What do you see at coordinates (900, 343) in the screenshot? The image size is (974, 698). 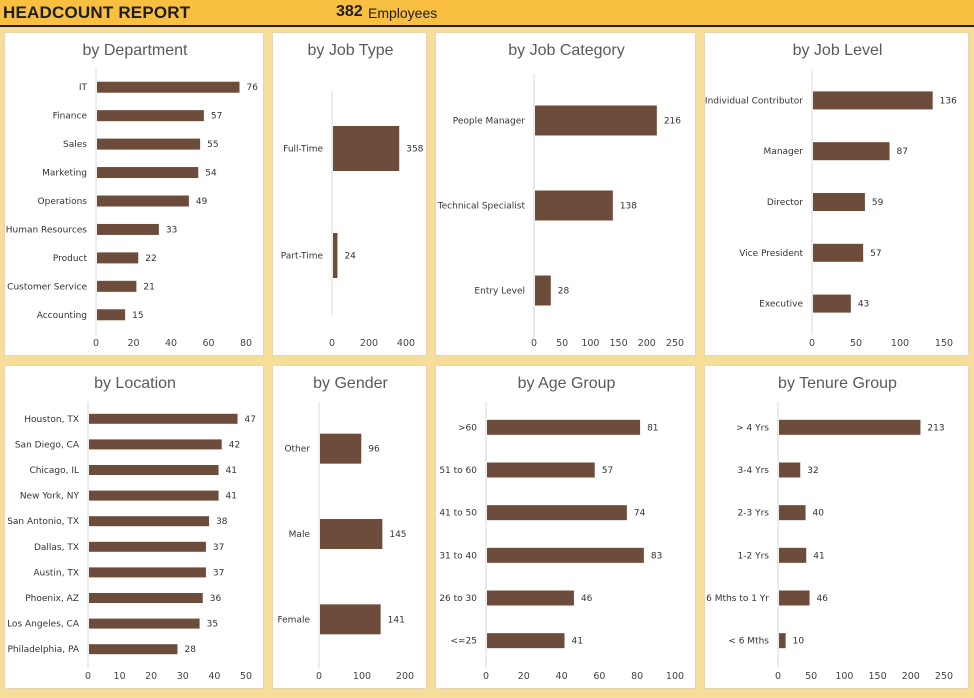 I see `joblevel-tick-label: 100` at bounding box center [900, 343].